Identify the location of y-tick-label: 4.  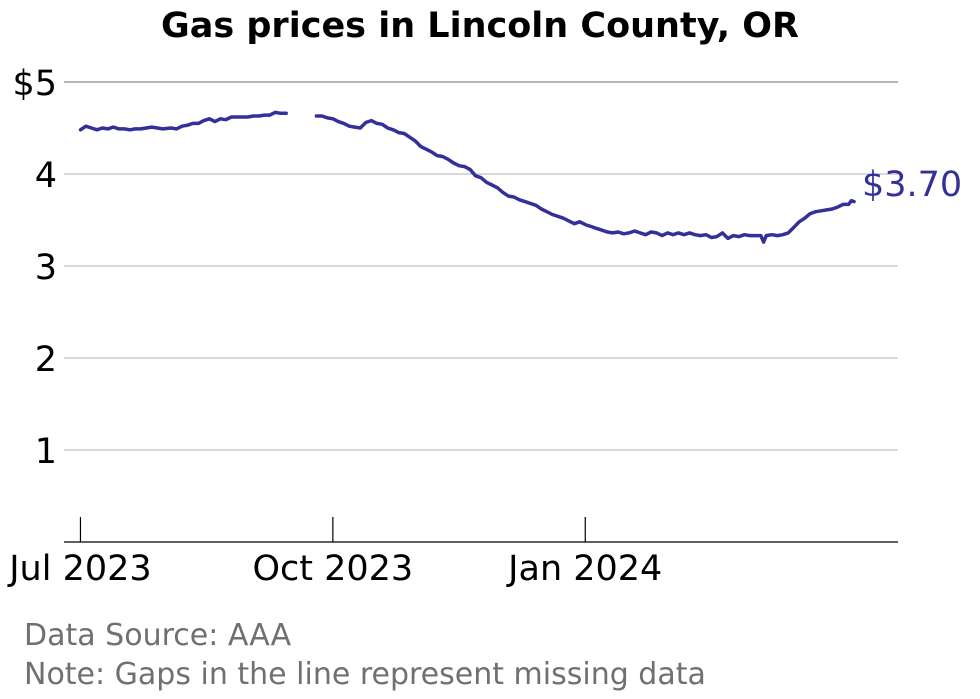
(46, 176).